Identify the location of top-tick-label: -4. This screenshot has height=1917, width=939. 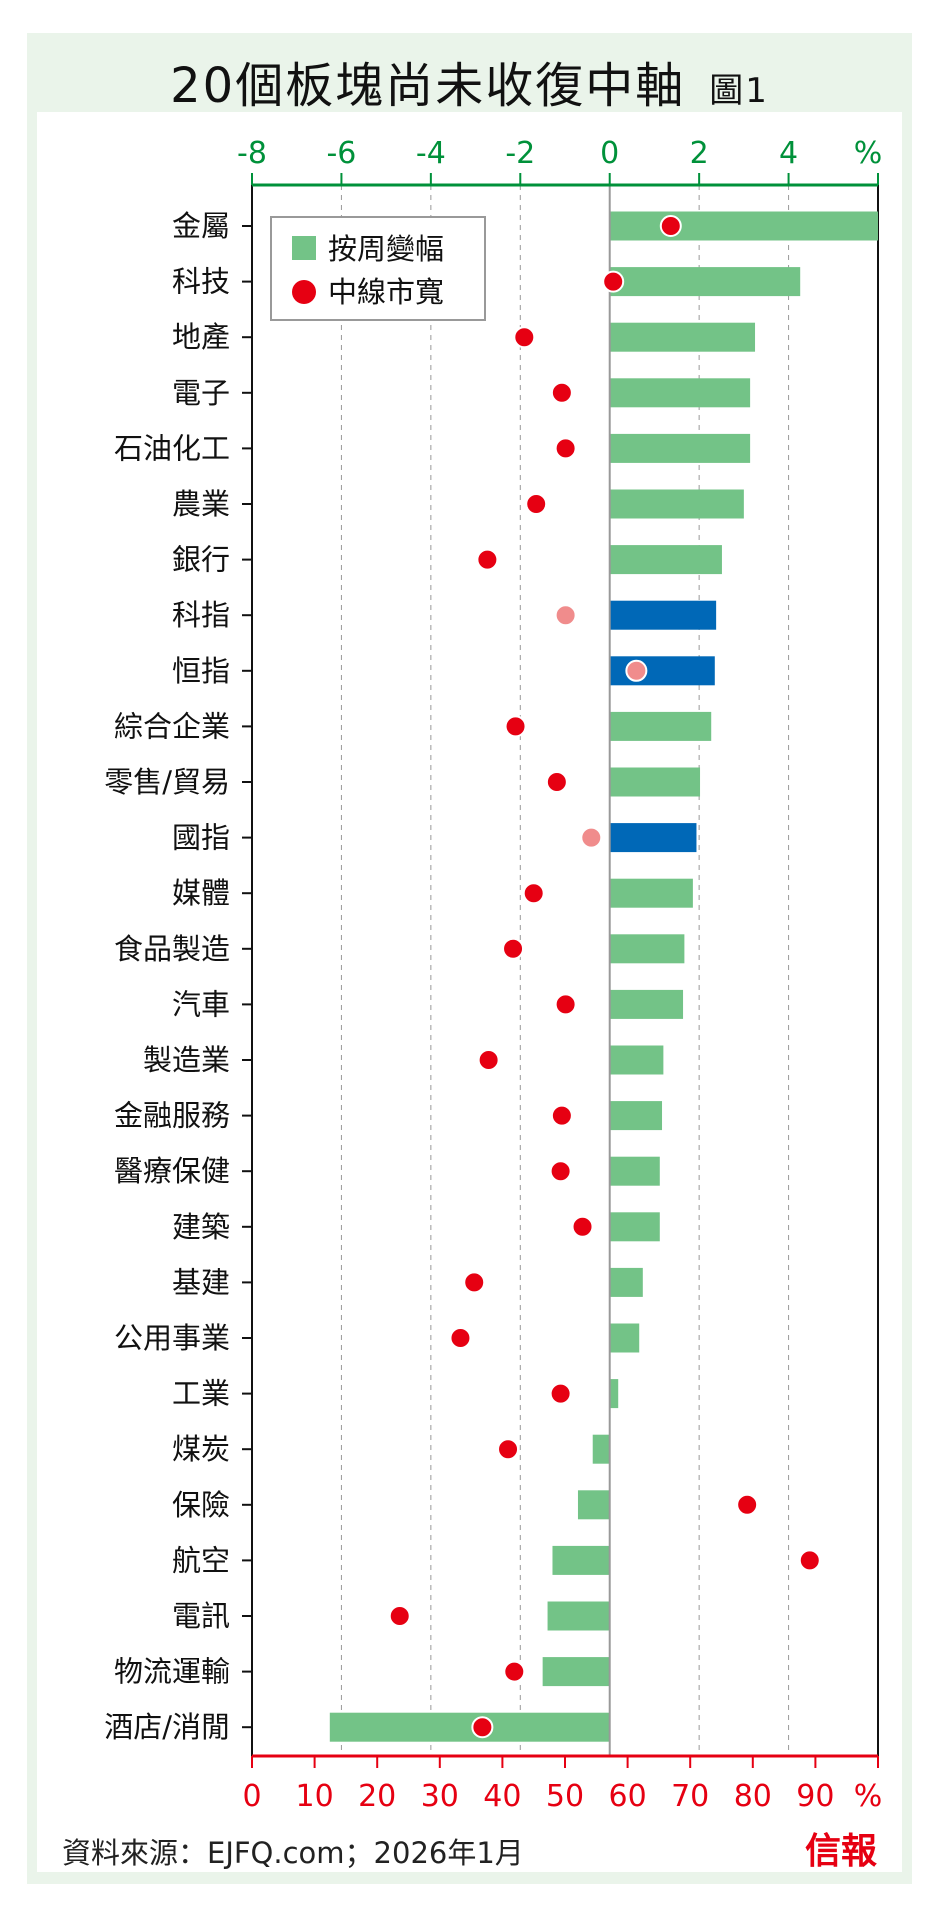
(431, 153).